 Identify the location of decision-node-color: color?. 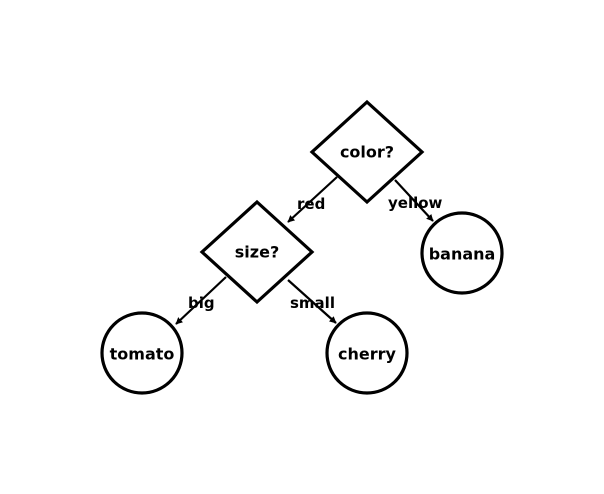
(367, 152).